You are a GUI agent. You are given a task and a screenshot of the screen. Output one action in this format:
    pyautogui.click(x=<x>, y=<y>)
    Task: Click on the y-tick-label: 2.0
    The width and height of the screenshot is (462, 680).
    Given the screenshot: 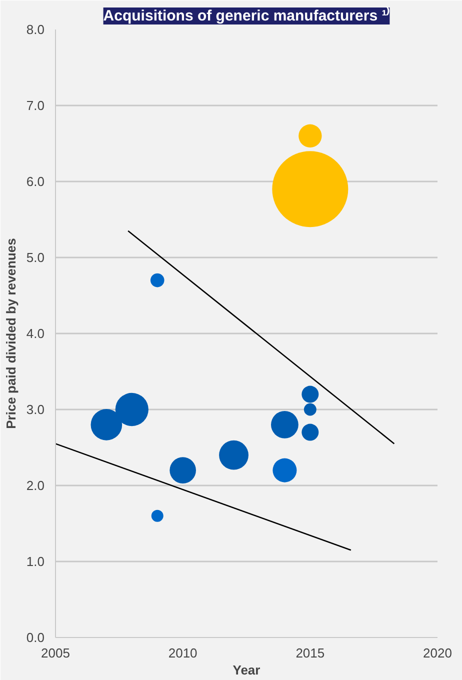 What is the action you would take?
    pyautogui.click(x=35, y=485)
    